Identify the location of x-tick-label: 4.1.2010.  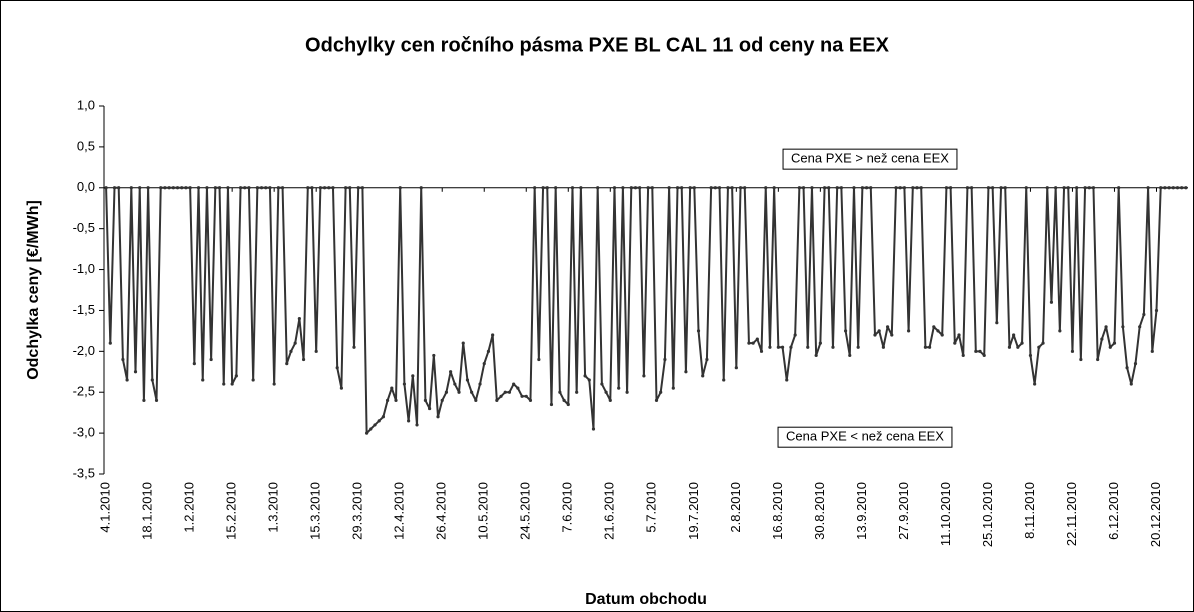
(105, 507).